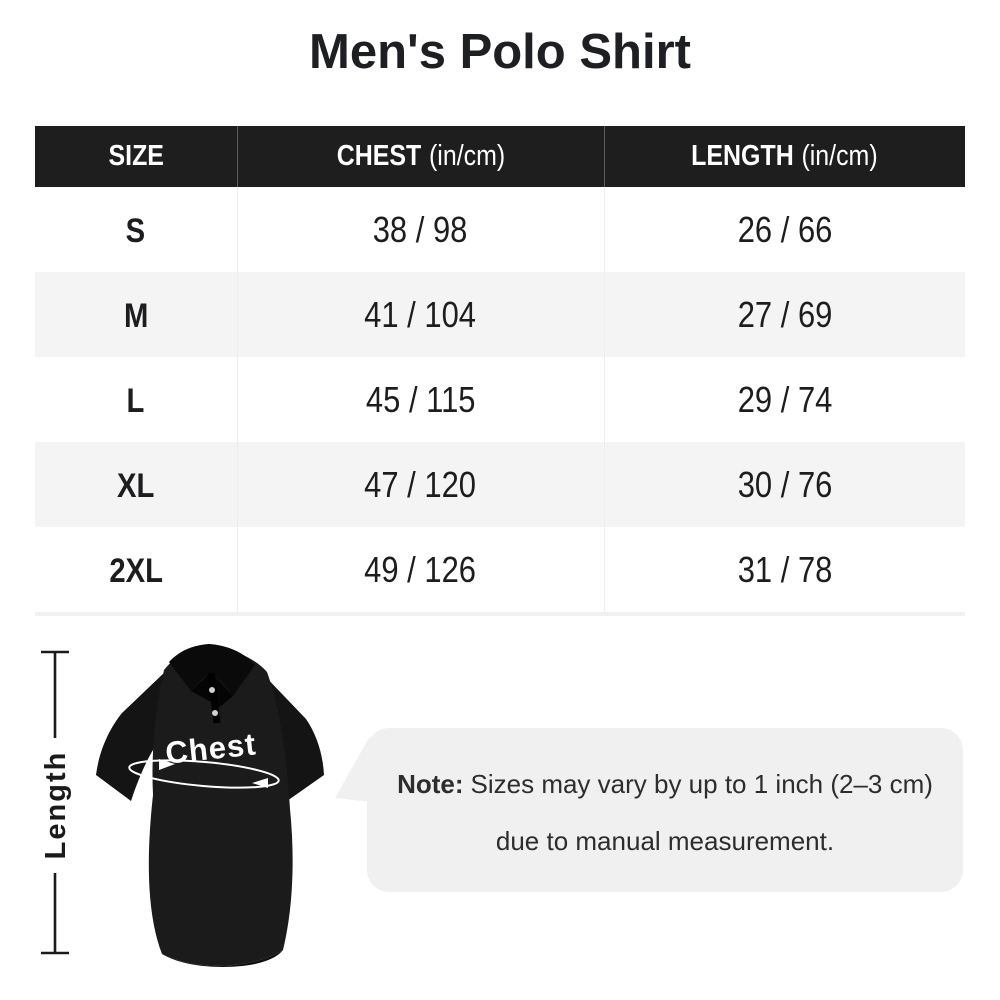  Describe the element at coordinates (56, 805) in the screenshot. I see `length-label: Length` at that location.